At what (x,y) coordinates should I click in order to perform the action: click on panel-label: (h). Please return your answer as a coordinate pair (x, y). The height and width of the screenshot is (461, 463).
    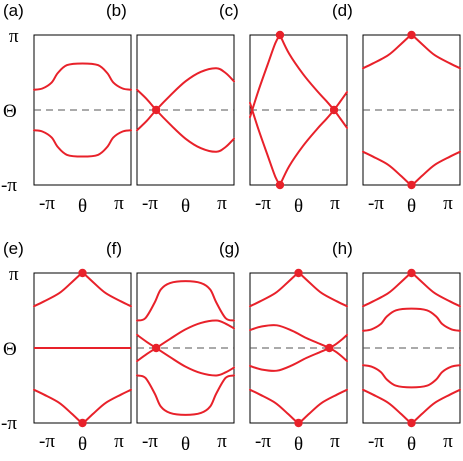
    Looking at the image, I should click on (342, 248).